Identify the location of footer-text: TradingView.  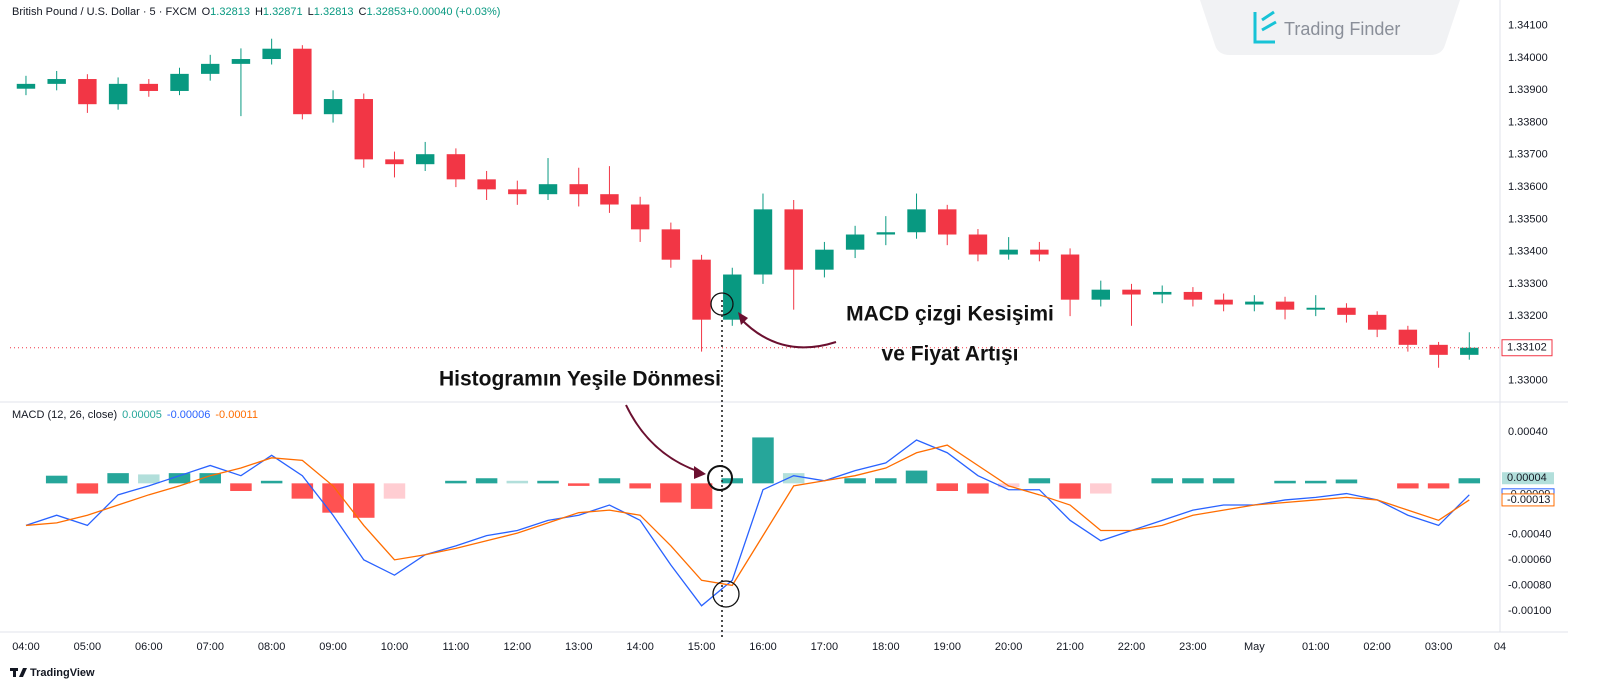
(62, 673).